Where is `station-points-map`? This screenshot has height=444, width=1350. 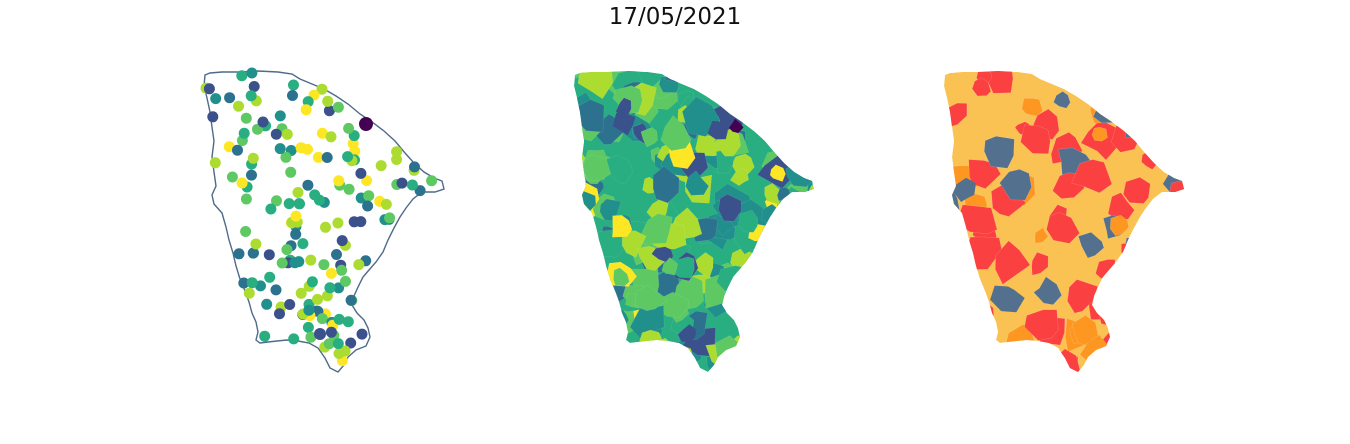 station-points-map is located at coordinates (322, 220).